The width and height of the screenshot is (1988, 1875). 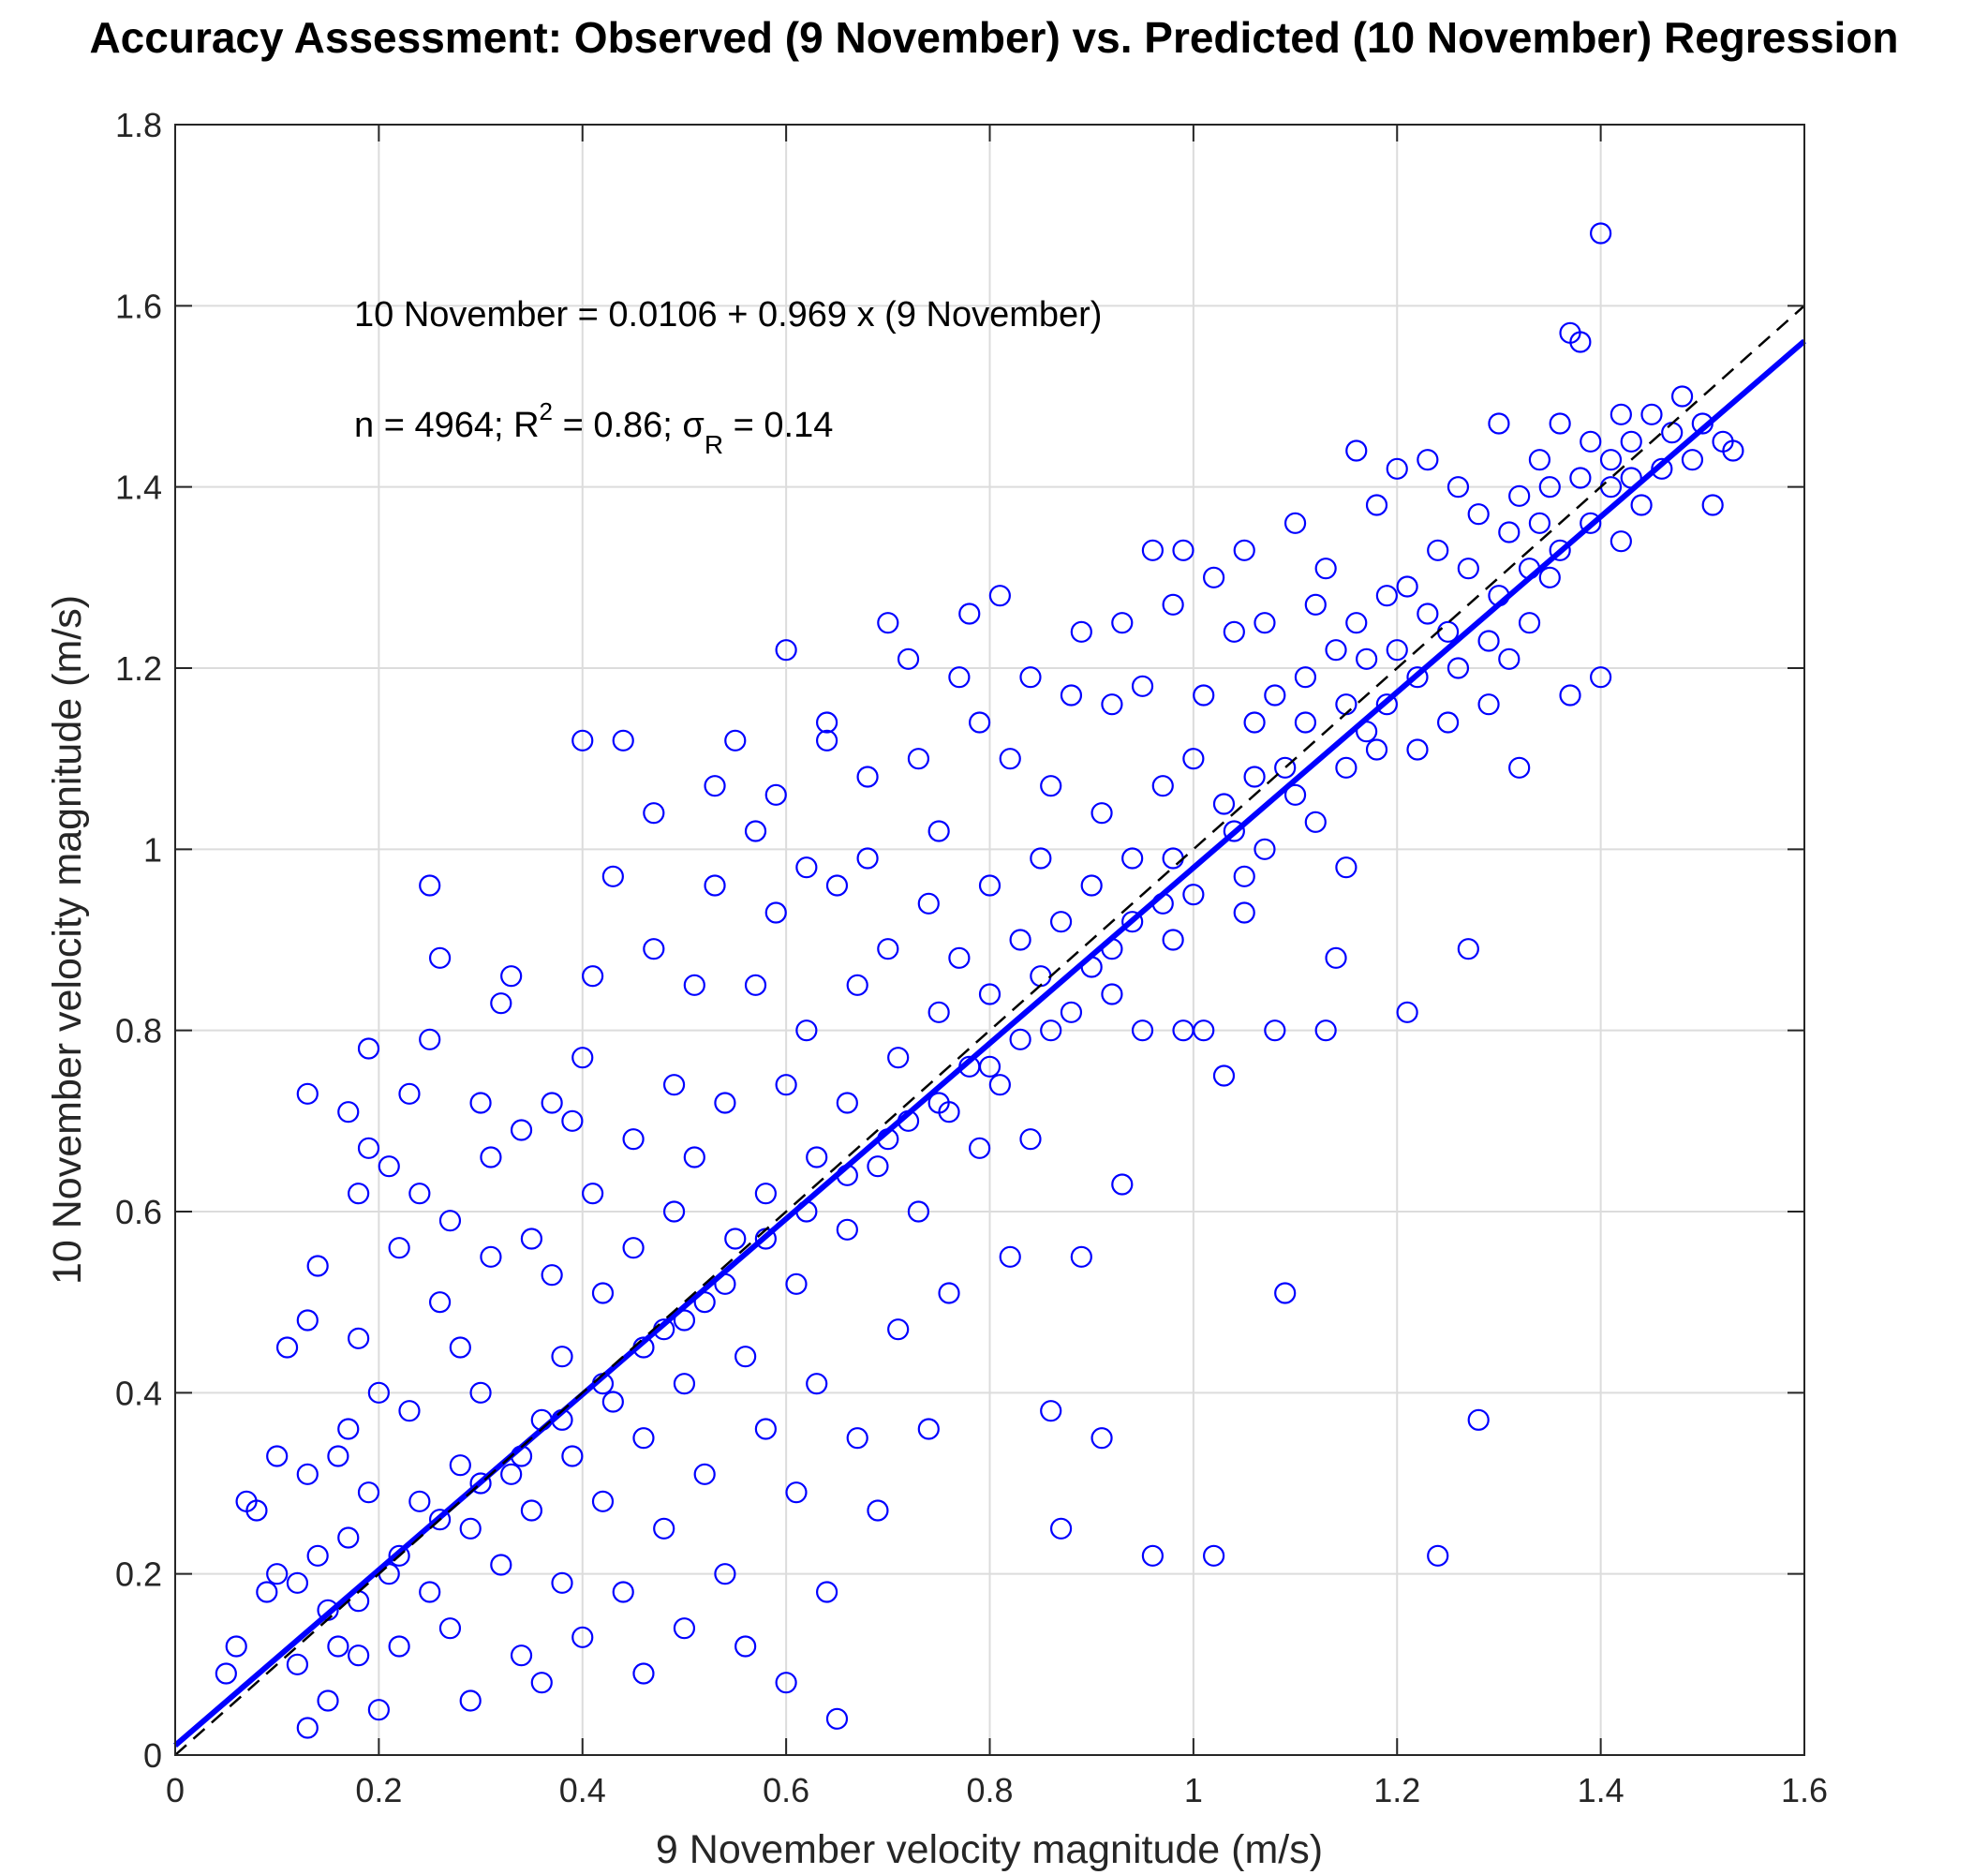 I want to click on x-tick-label: 1.6, so click(x=1804, y=1790).